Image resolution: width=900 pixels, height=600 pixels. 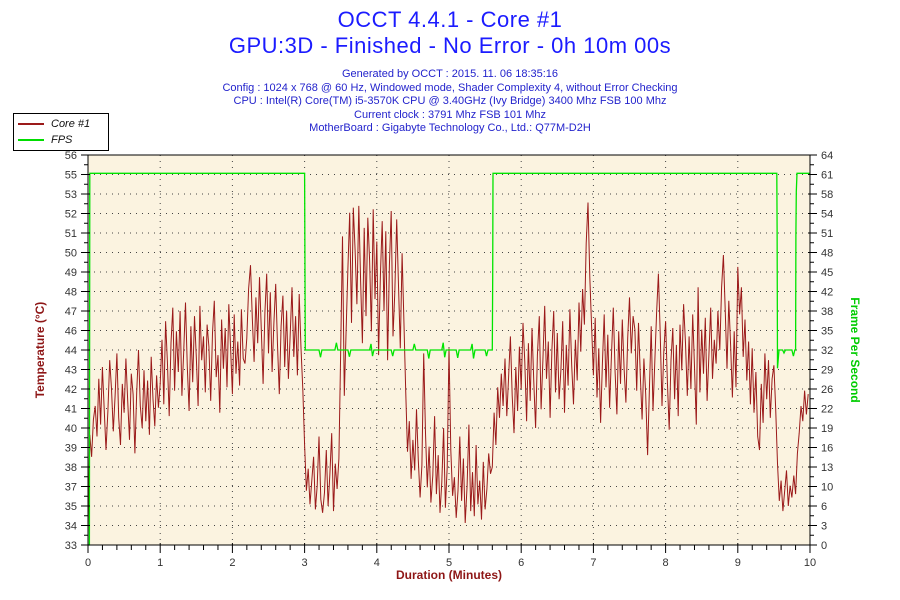 What do you see at coordinates (827, 429) in the screenshot?
I see `fps-tick-label: 19` at bounding box center [827, 429].